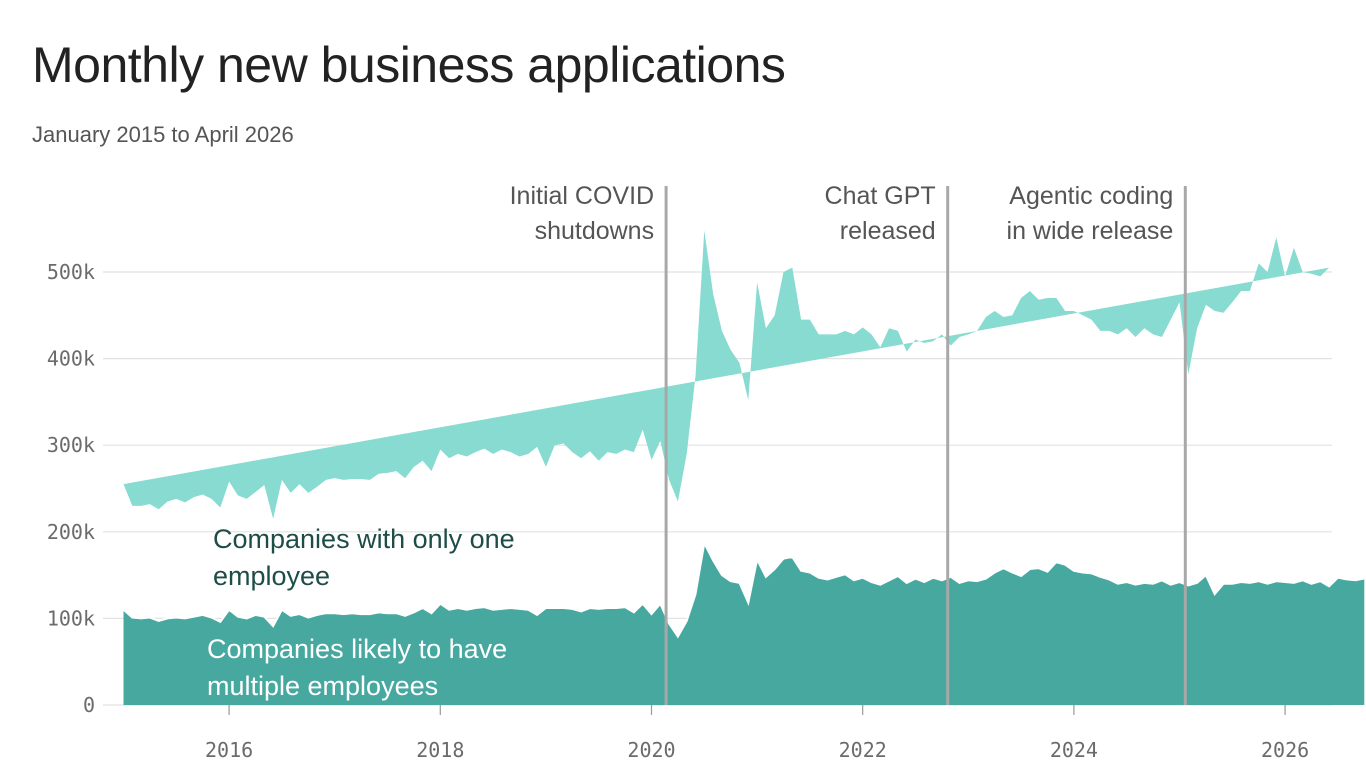 This screenshot has height=768, width=1366. Describe the element at coordinates (71, 445) in the screenshot. I see `y-tick-label: 300k` at that location.